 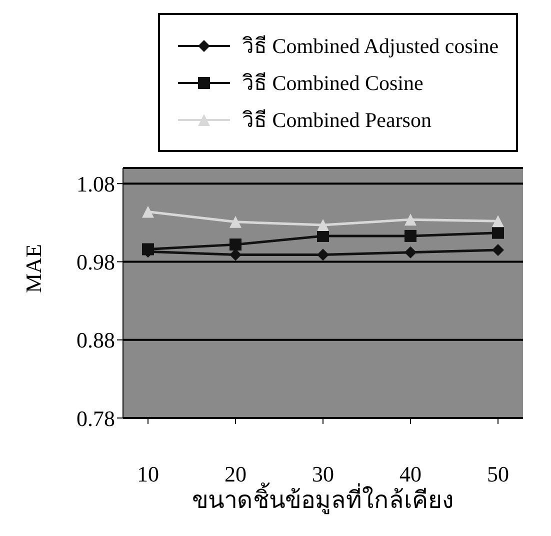 I want to click on y-tick-label: 0.98, so click(x=95, y=262).